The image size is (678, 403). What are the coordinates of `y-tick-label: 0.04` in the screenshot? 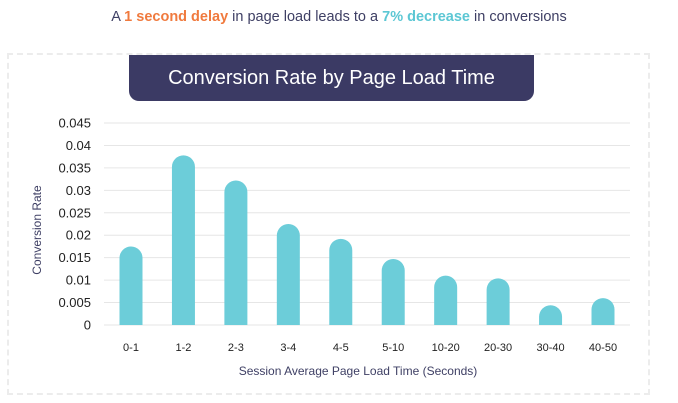 It's located at (78, 145).